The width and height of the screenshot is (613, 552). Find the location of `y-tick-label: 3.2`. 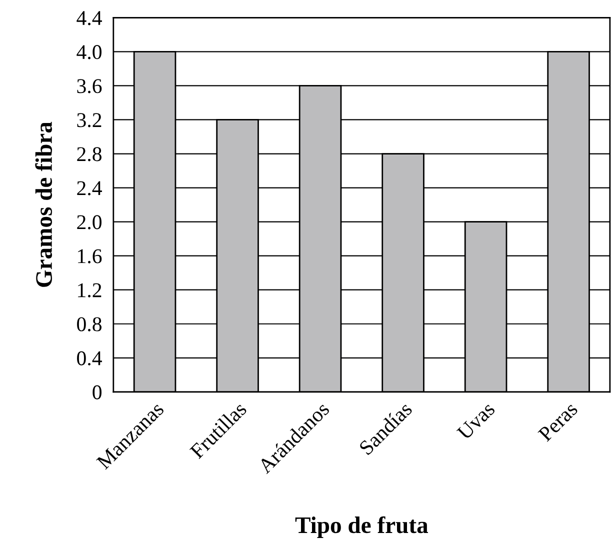

y-tick-label: 3.2 is located at coordinates (89, 120).